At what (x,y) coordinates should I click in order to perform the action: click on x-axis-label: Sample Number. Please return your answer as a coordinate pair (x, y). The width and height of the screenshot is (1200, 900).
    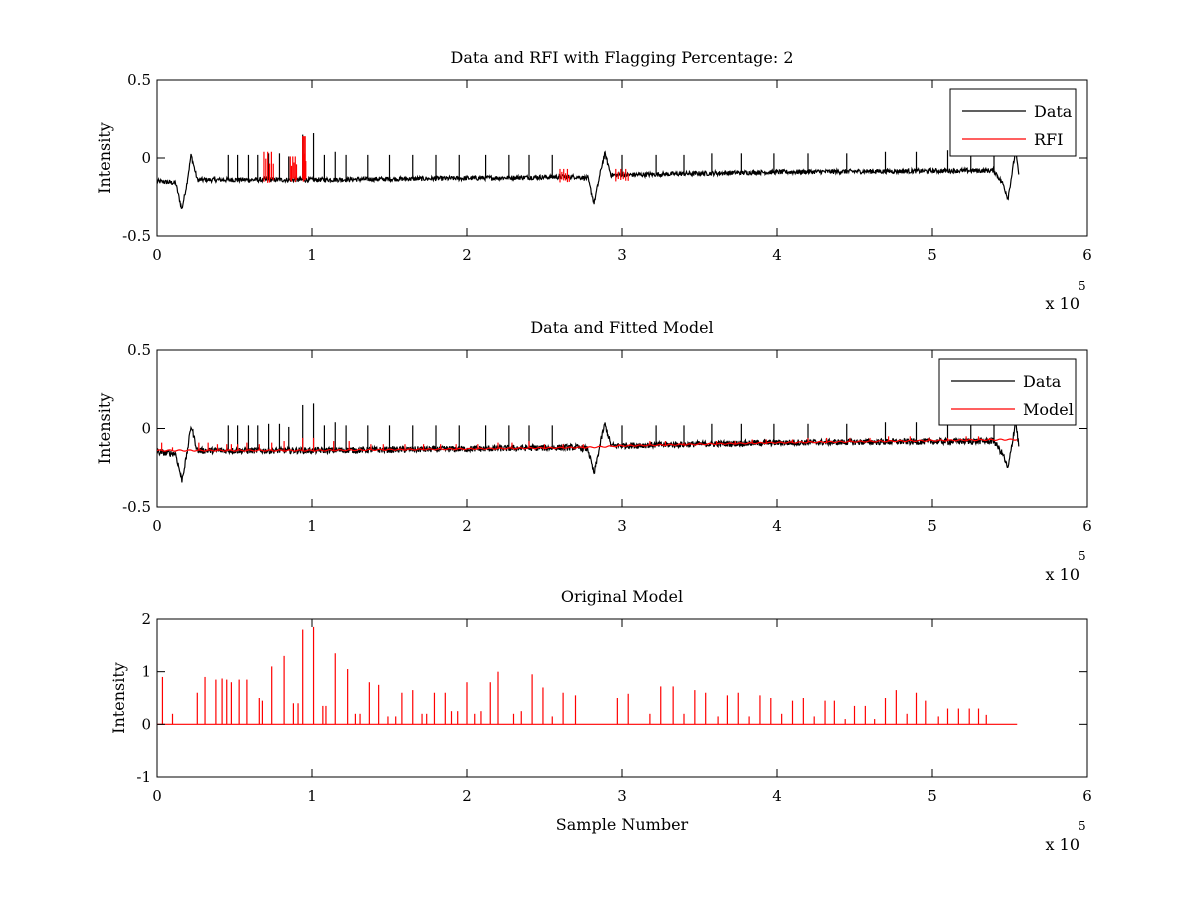
    Looking at the image, I should click on (622, 824).